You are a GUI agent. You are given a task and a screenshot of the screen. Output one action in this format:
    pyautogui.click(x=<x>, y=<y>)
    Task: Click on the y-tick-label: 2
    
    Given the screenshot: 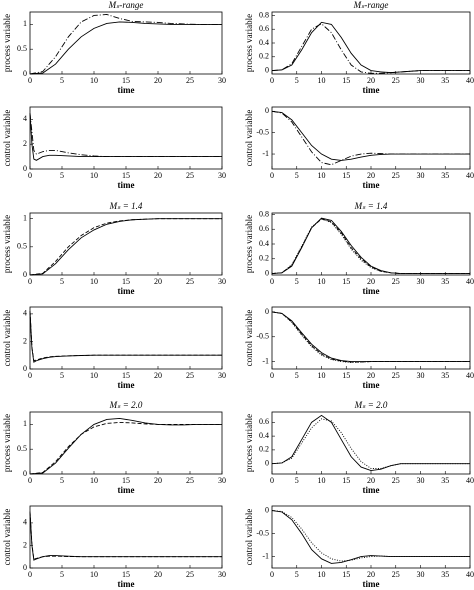 What is the action you would take?
    pyautogui.click(x=25, y=143)
    